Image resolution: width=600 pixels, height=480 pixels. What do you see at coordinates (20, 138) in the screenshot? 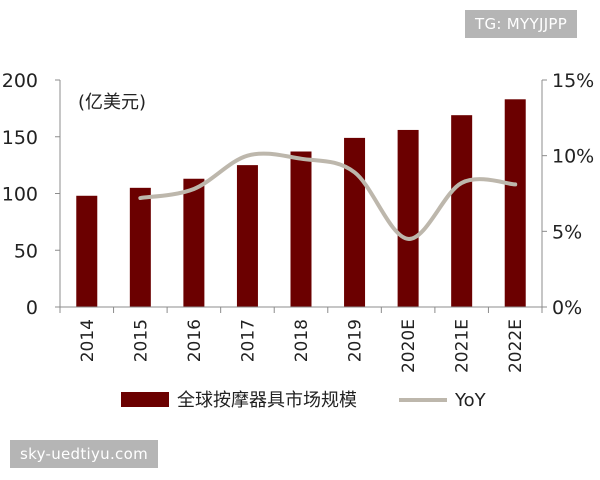
I see `left-tick-label: 150` at bounding box center [20, 138].